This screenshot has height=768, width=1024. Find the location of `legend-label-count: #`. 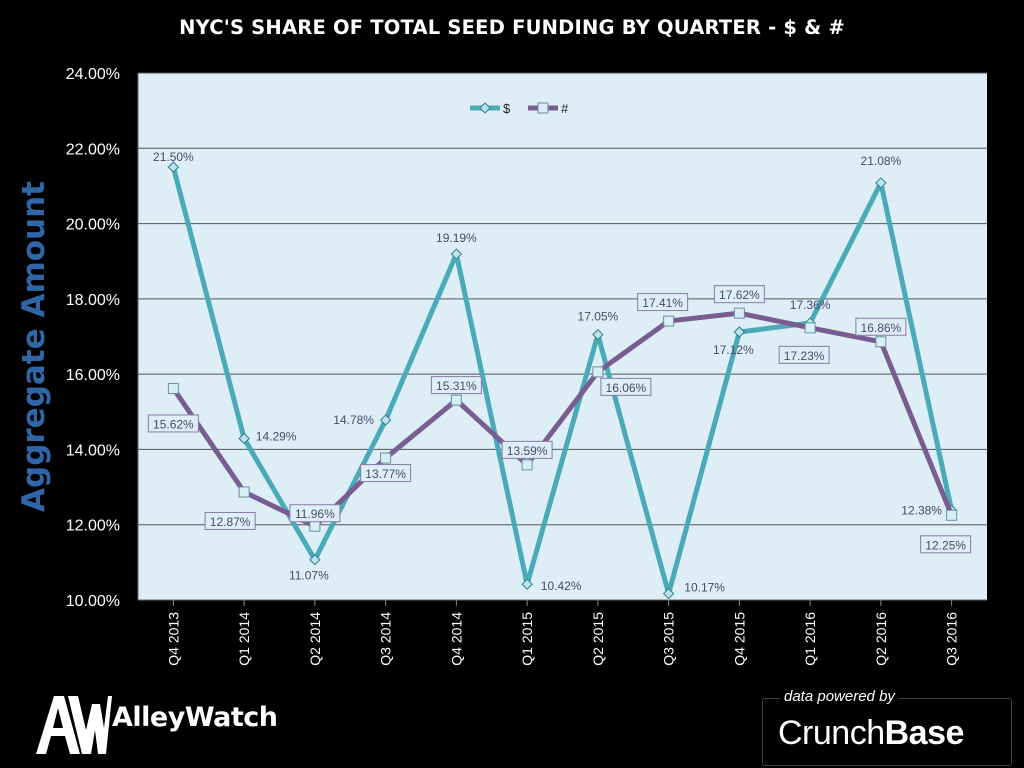

legend-label-count: # is located at coordinates (565, 108).